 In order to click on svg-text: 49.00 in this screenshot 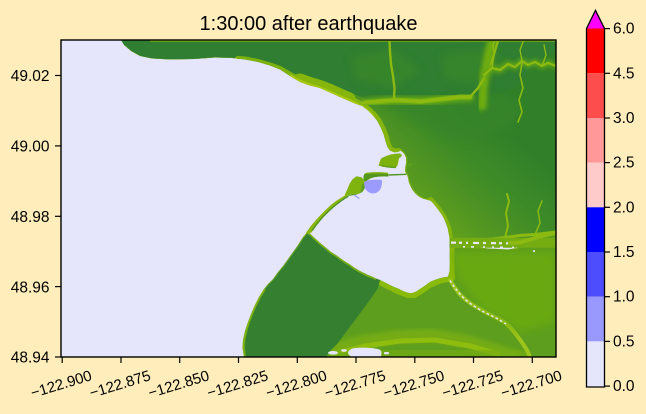, I will do `click(30, 146)`.